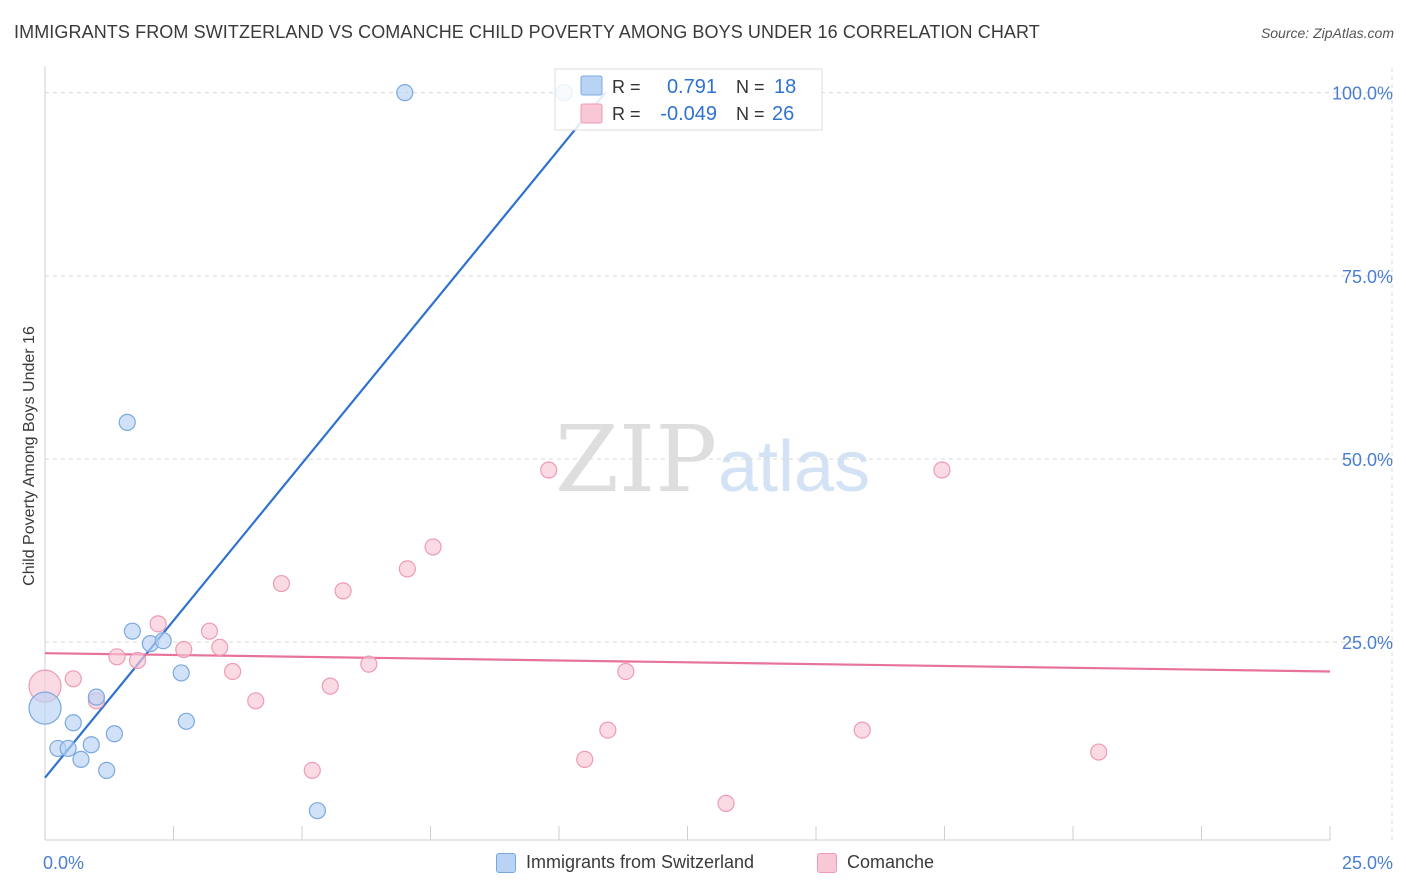  I want to click on stats-legend: R = 0.791 N = 18 R = -0.049 N = 26, so click(688, 99).